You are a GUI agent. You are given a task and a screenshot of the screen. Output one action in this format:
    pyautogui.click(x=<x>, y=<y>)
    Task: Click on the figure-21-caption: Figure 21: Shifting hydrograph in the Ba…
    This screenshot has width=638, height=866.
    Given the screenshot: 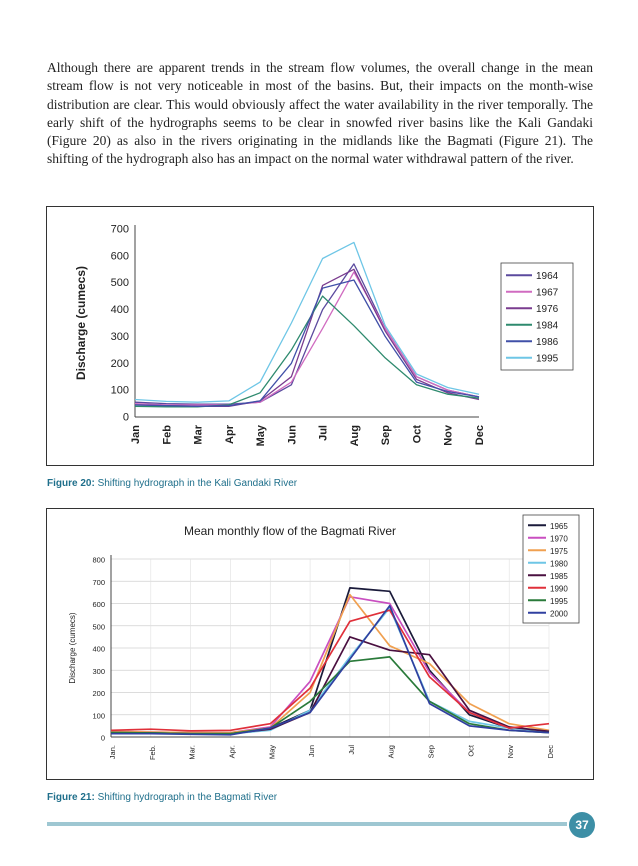 What is the action you would take?
    pyautogui.click(x=162, y=797)
    